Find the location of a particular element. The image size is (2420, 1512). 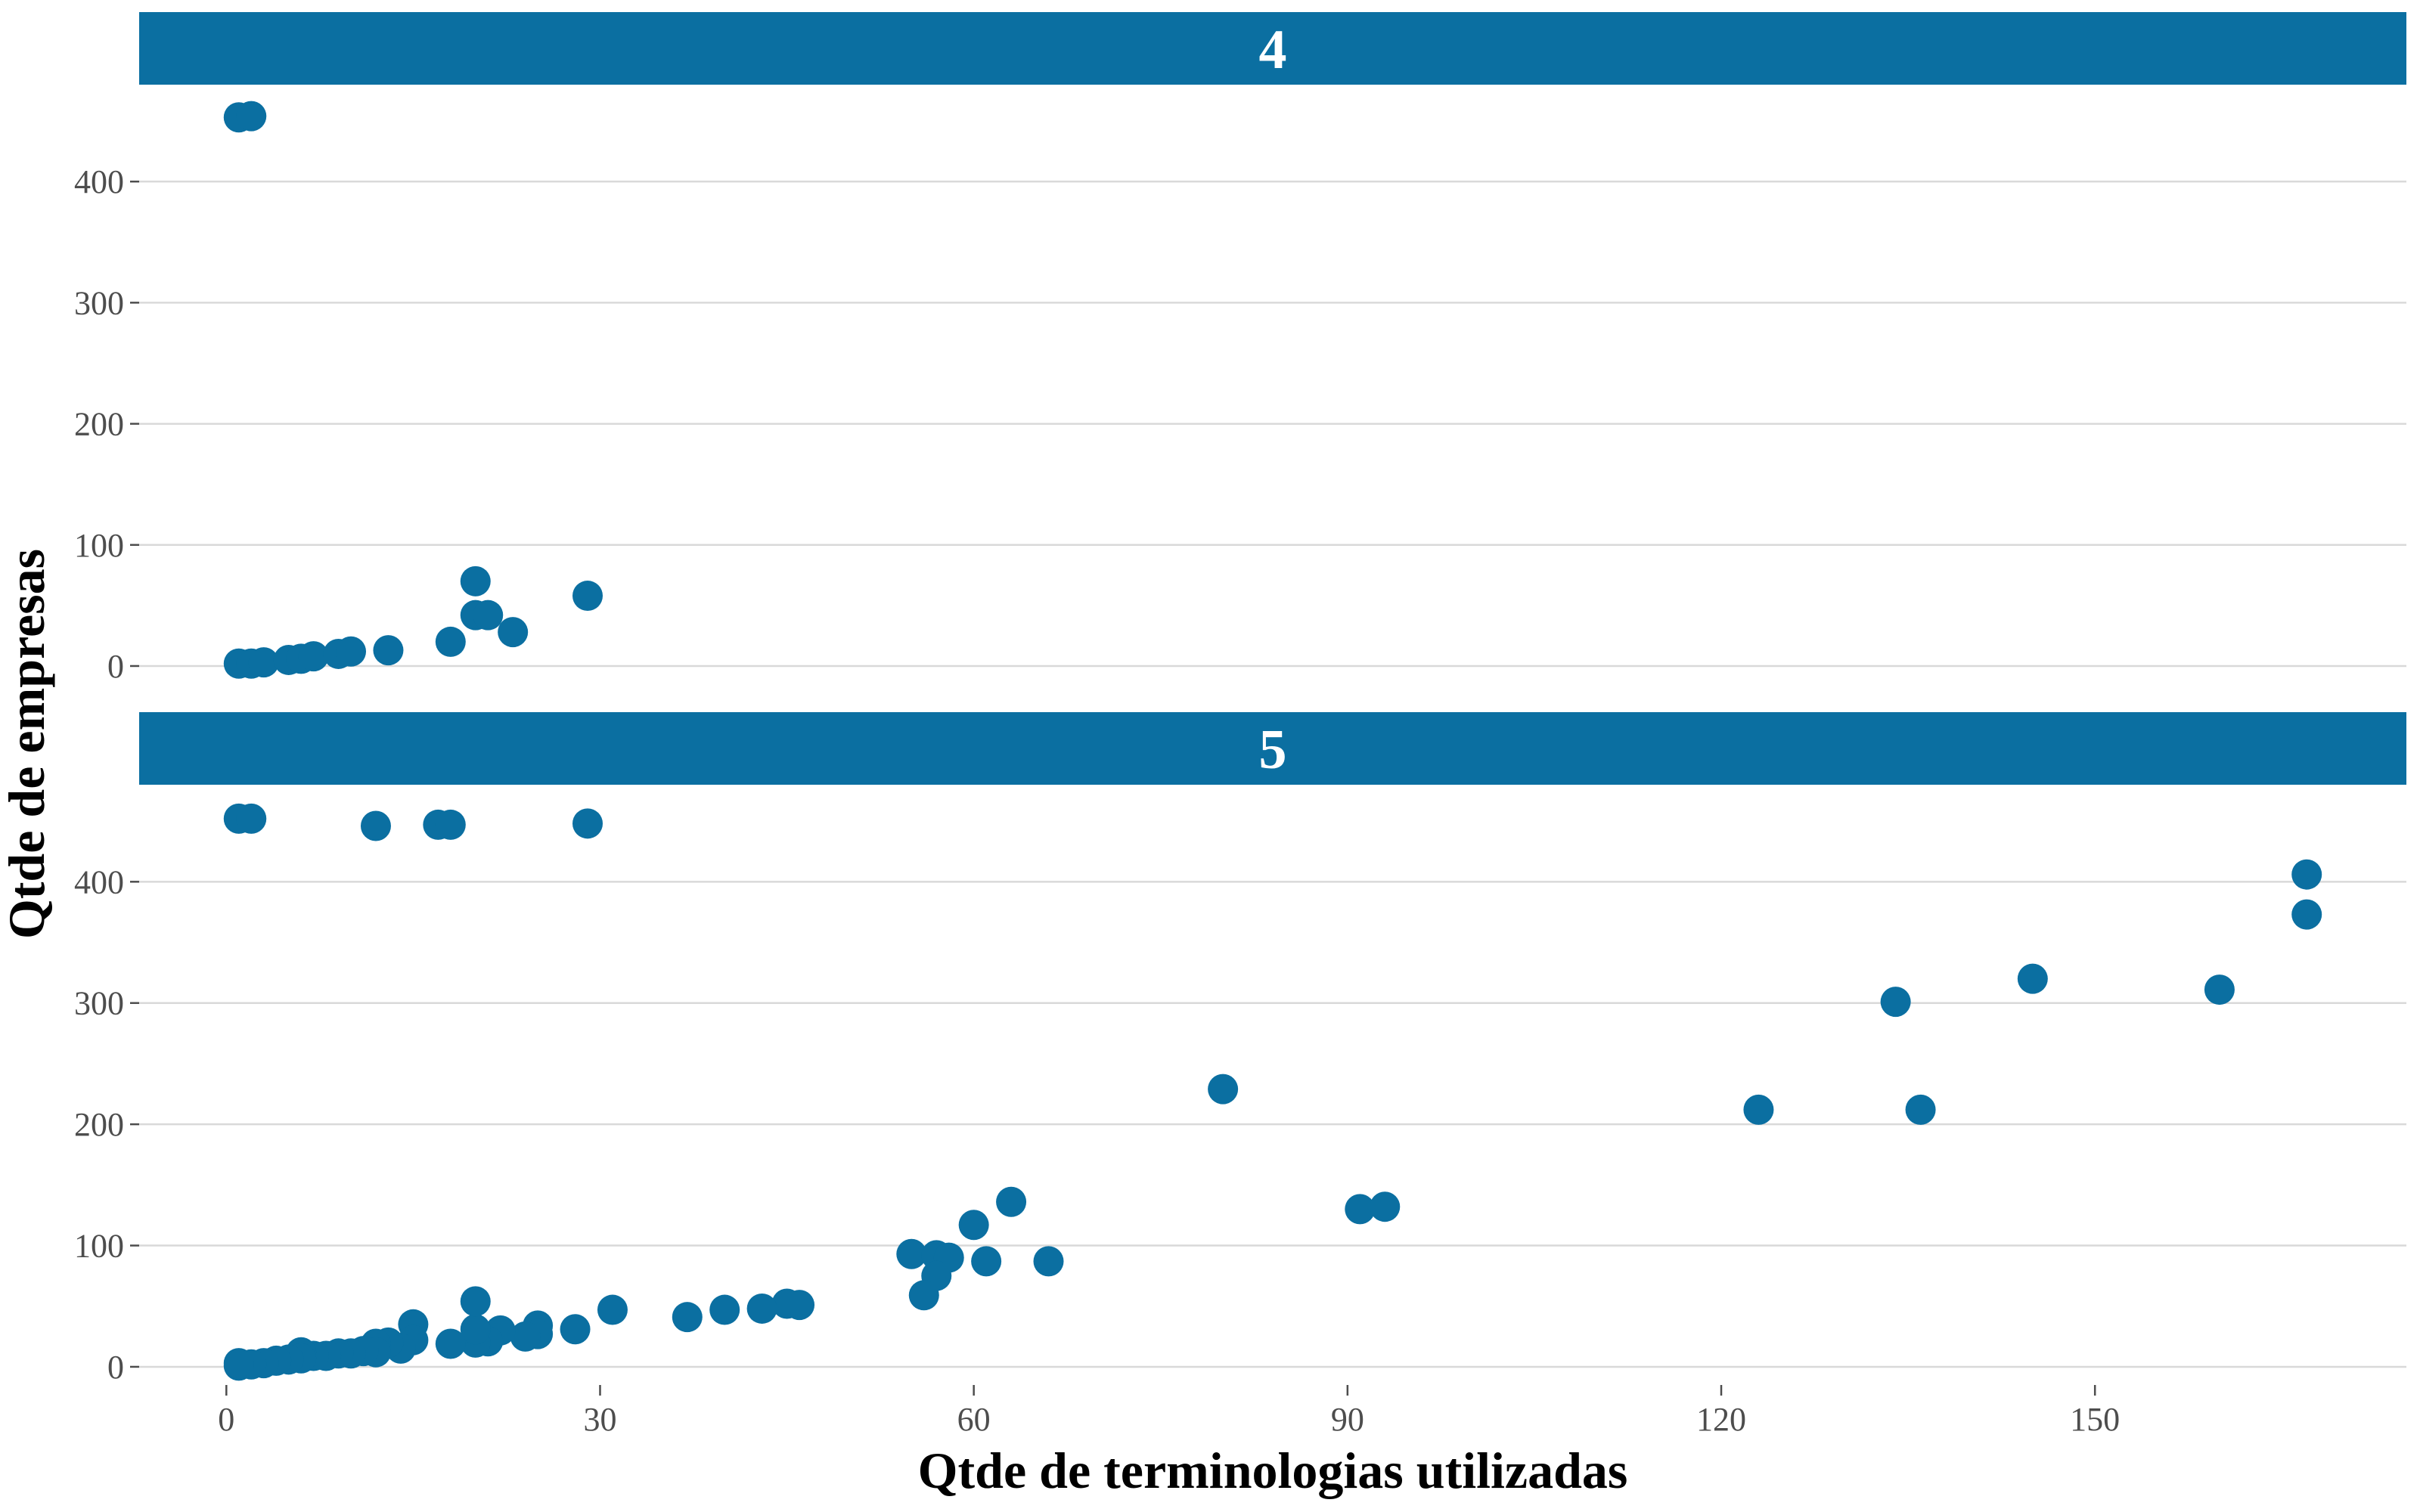

y-ticks-facet-4: 0 100 200 300 400 is located at coordinates (106, 424).